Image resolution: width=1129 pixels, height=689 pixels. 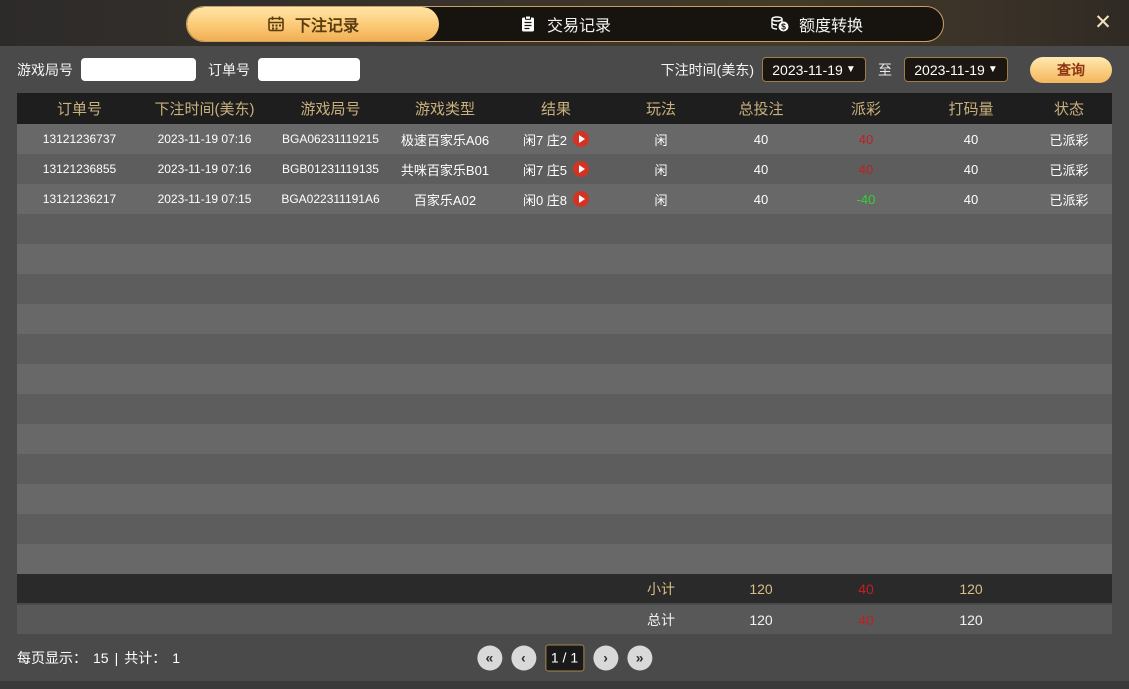 I want to click on date-from-select: 2023-11-19 ▼, so click(x=814, y=69).